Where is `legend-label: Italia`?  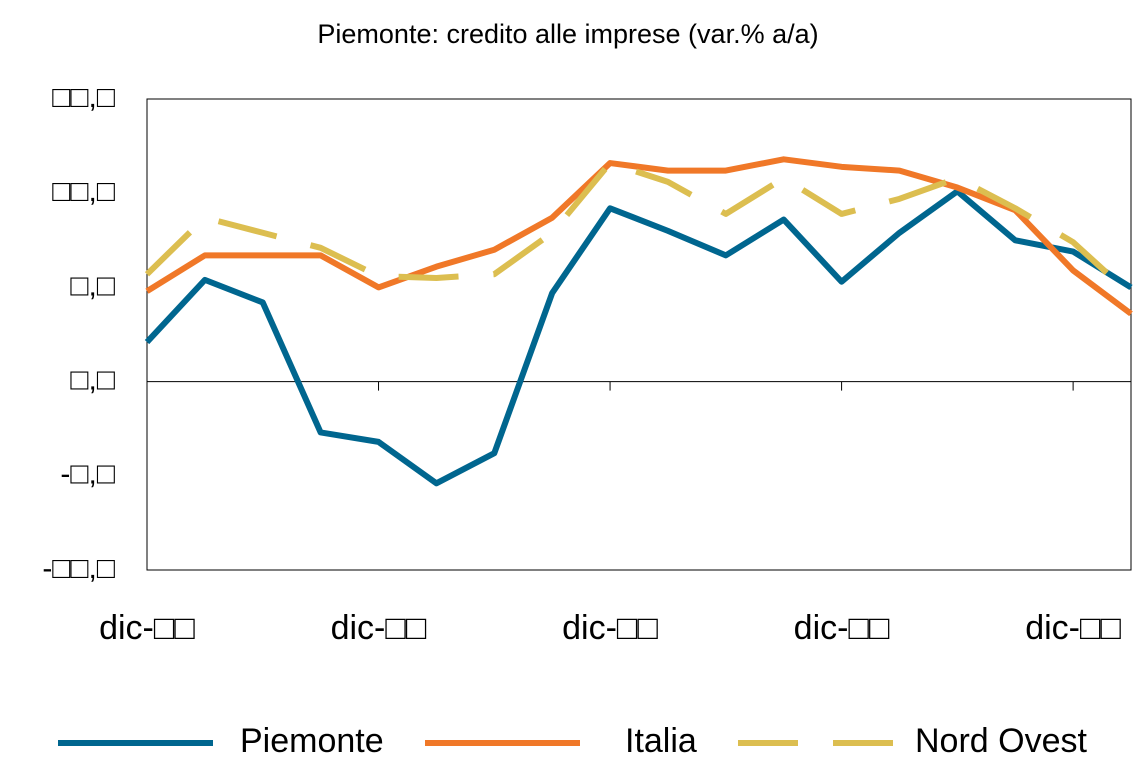
legend-label: Italia is located at coordinates (661, 741).